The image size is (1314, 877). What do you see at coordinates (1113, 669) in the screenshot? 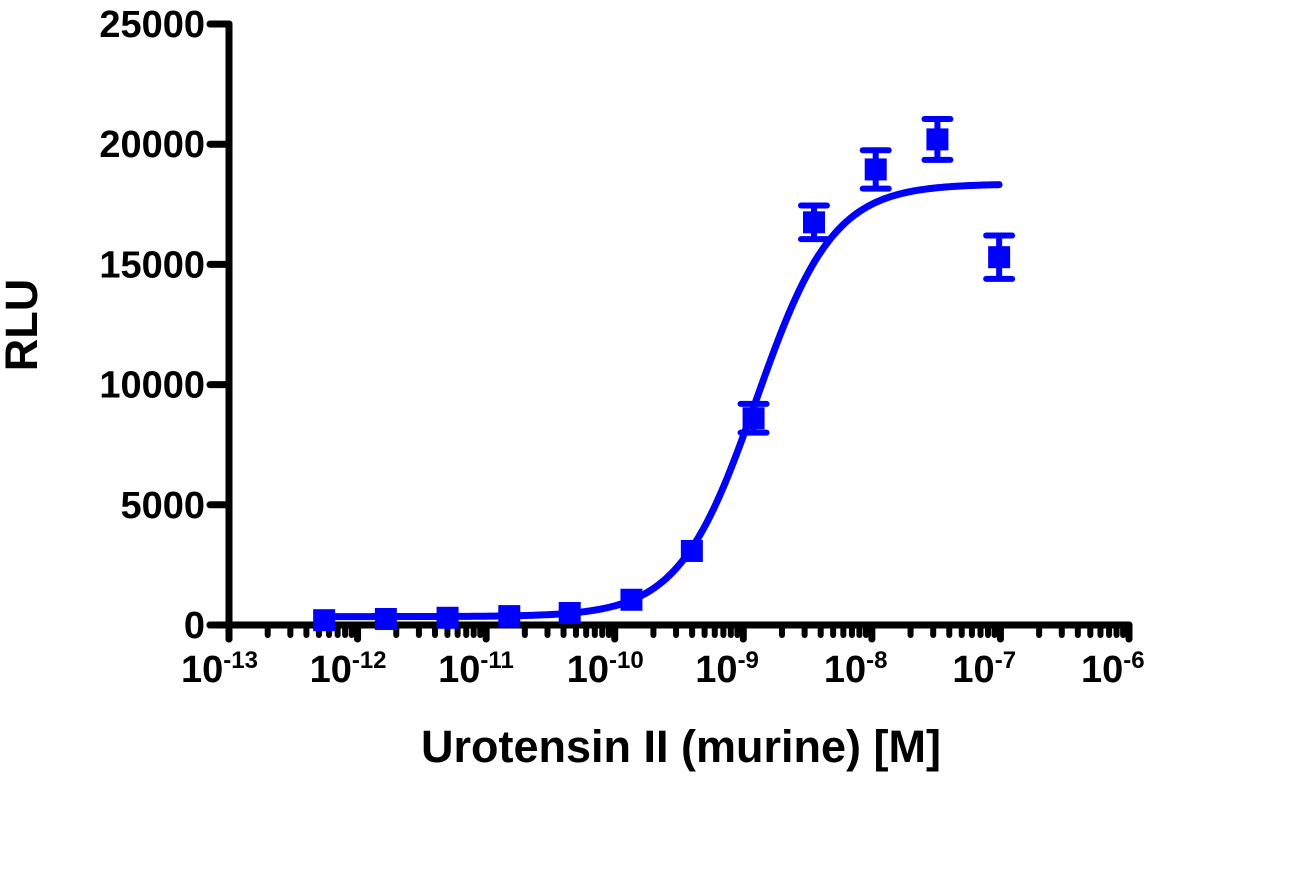
I see `x-tick-label: 10⁻⁶` at bounding box center [1113, 669].